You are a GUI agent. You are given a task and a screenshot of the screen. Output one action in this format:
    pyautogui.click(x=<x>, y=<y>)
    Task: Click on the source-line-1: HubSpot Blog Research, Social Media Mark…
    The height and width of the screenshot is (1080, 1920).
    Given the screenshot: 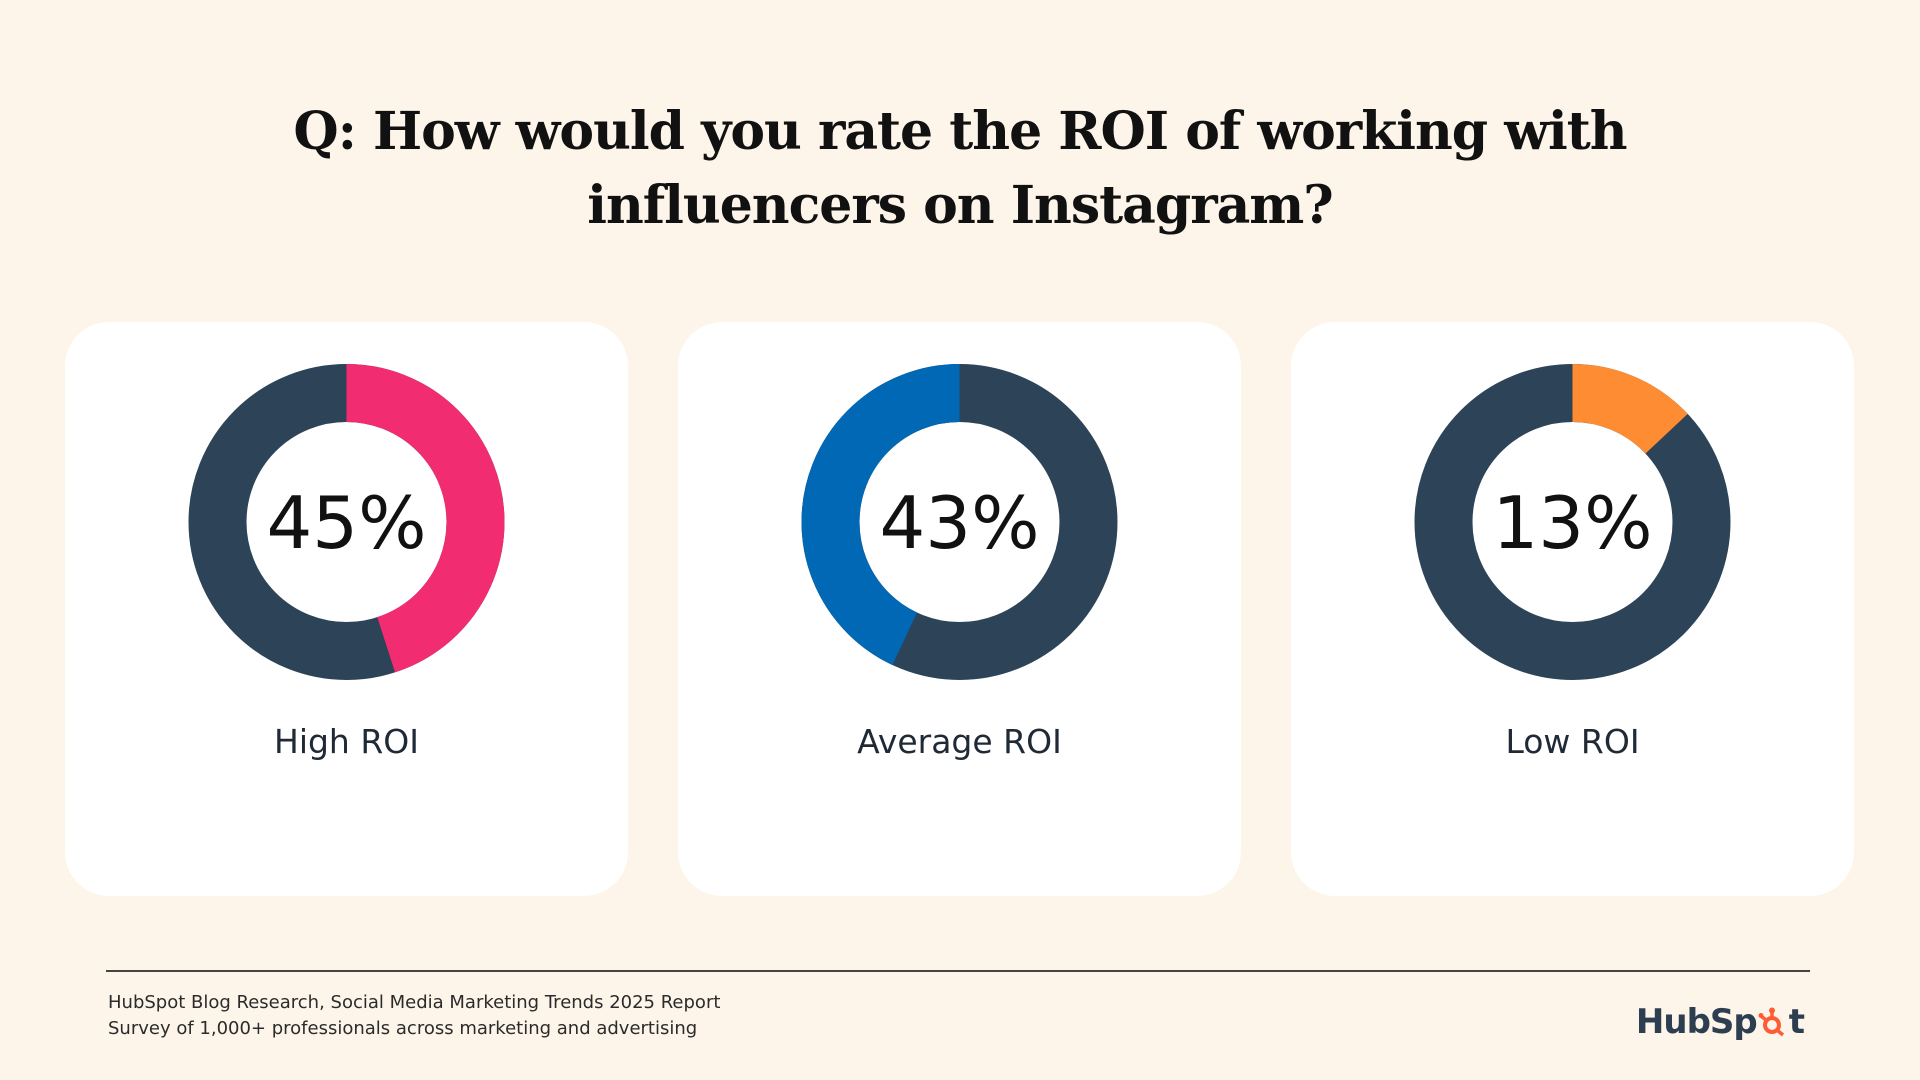 What is the action you would take?
    pyautogui.click(x=414, y=1002)
    